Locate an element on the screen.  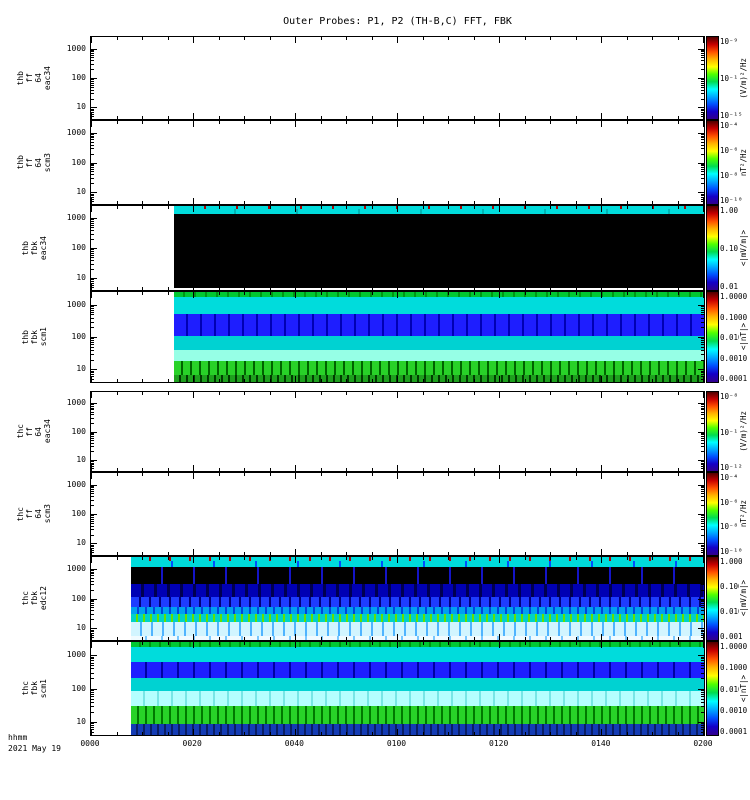
y-tick-label: 100 is located at coordinates (78, 77).